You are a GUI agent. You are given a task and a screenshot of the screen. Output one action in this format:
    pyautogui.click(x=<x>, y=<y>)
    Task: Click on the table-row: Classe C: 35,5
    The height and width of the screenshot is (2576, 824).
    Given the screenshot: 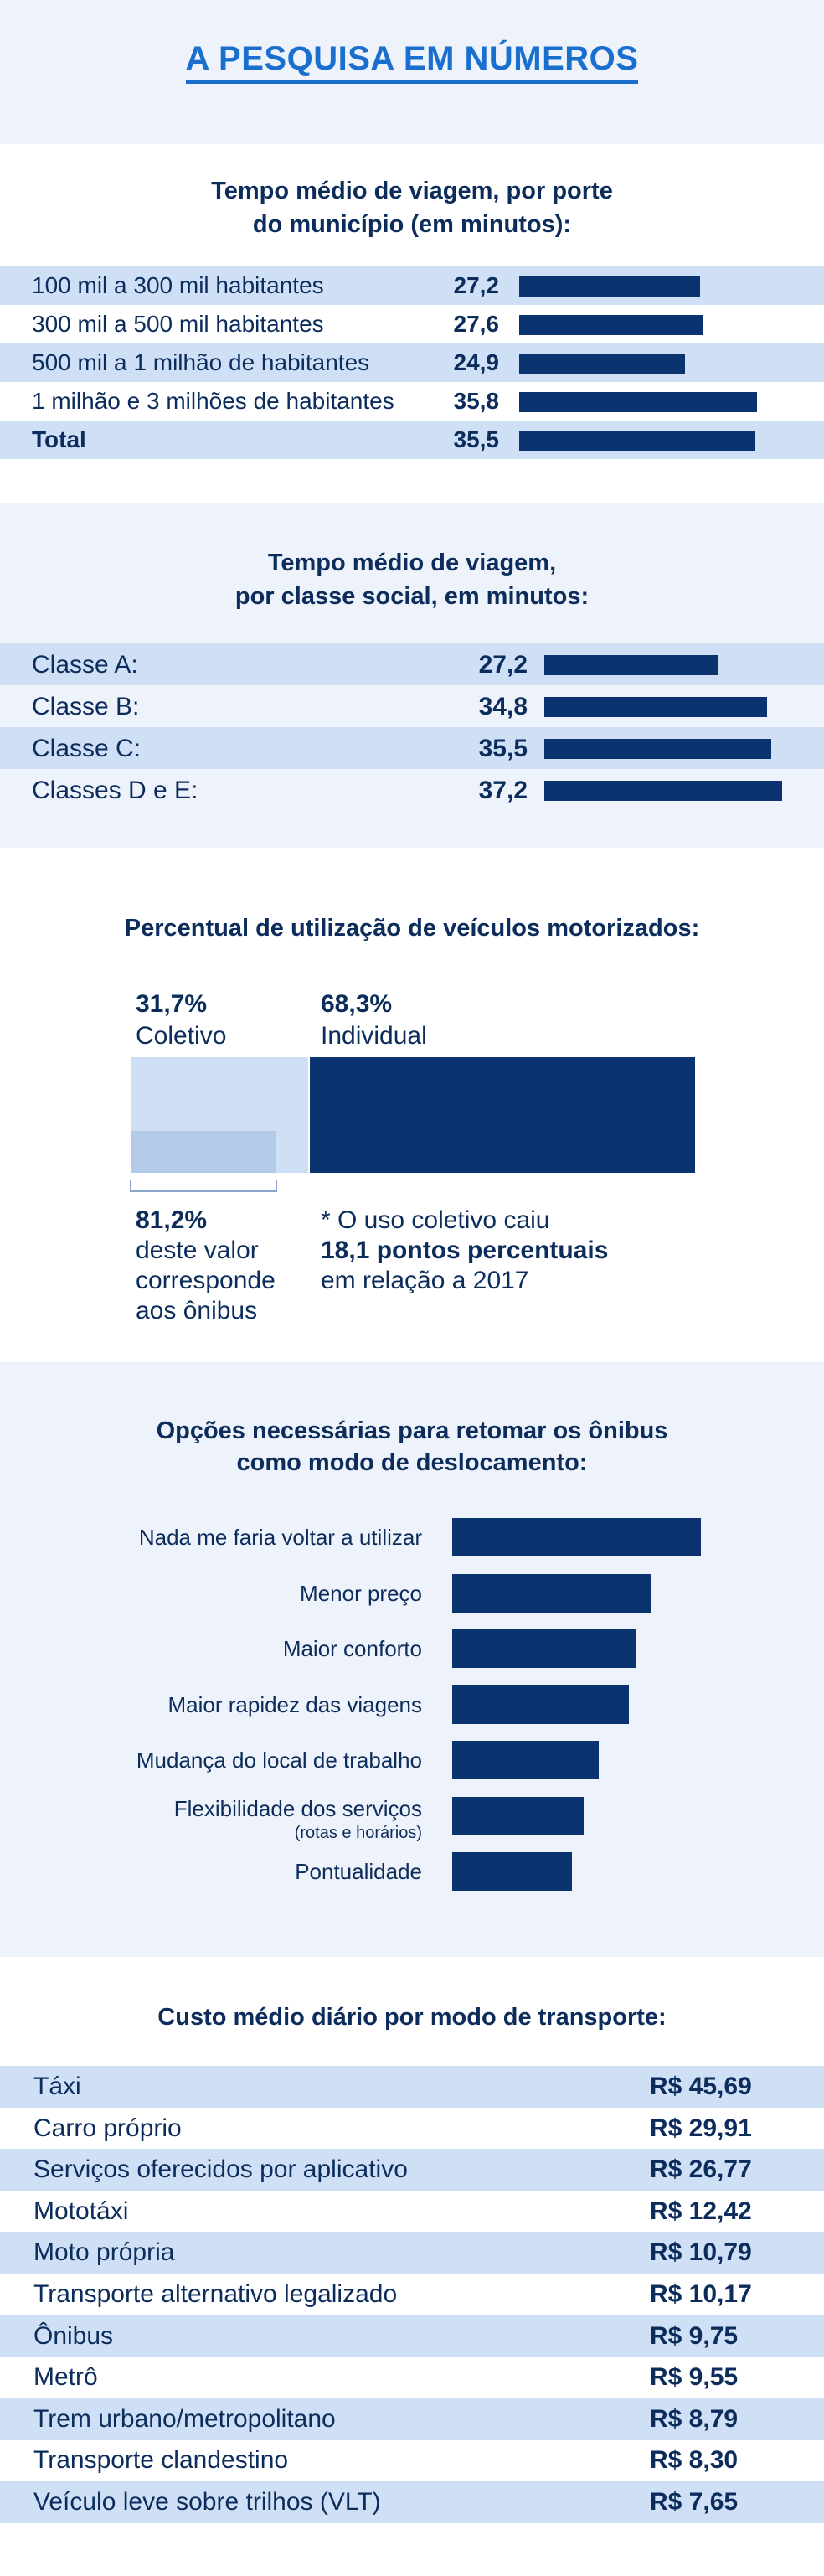 What is the action you would take?
    pyautogui.click(x=412, y=748)
    